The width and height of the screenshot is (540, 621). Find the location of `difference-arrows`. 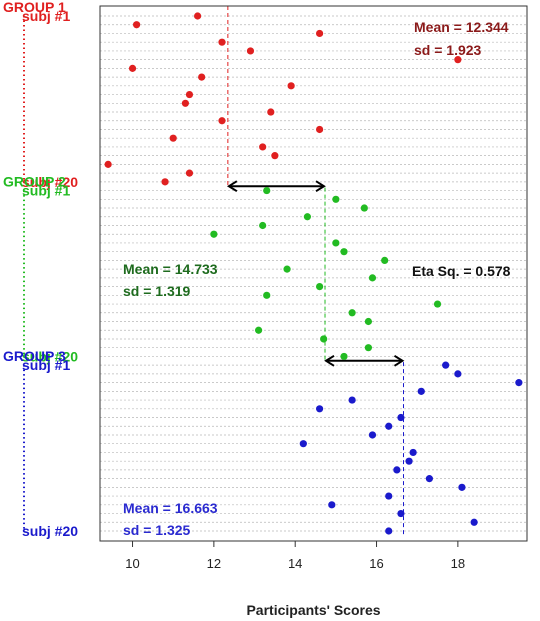

difference-arrows is located at coordinates (315, 273).